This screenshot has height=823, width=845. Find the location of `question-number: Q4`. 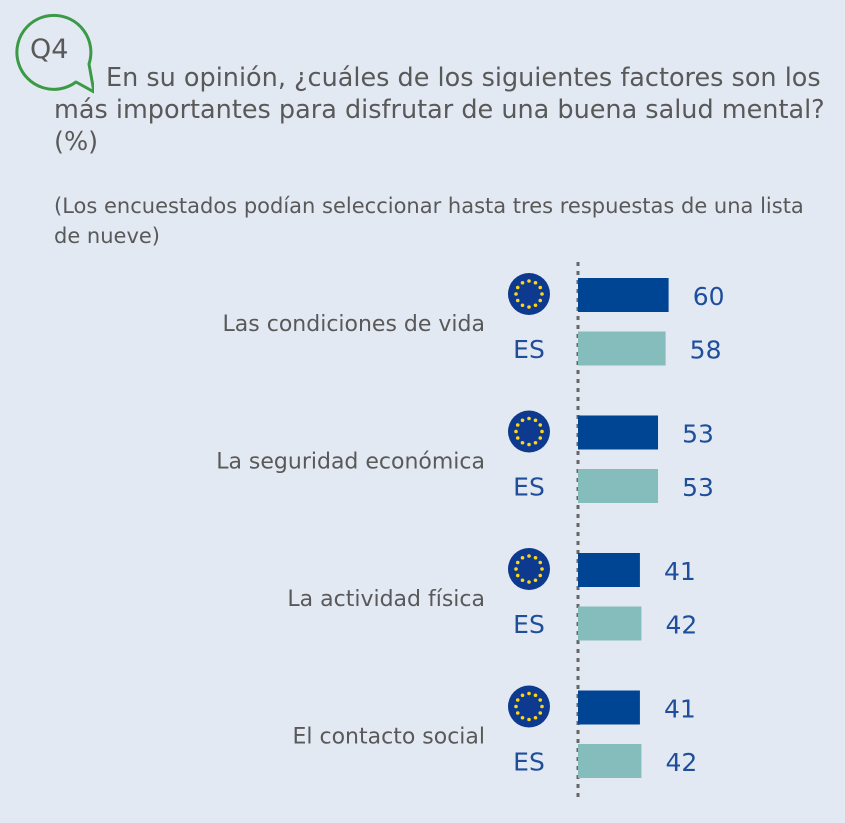

question-number: Q4 is located at coordinates (49, 49).